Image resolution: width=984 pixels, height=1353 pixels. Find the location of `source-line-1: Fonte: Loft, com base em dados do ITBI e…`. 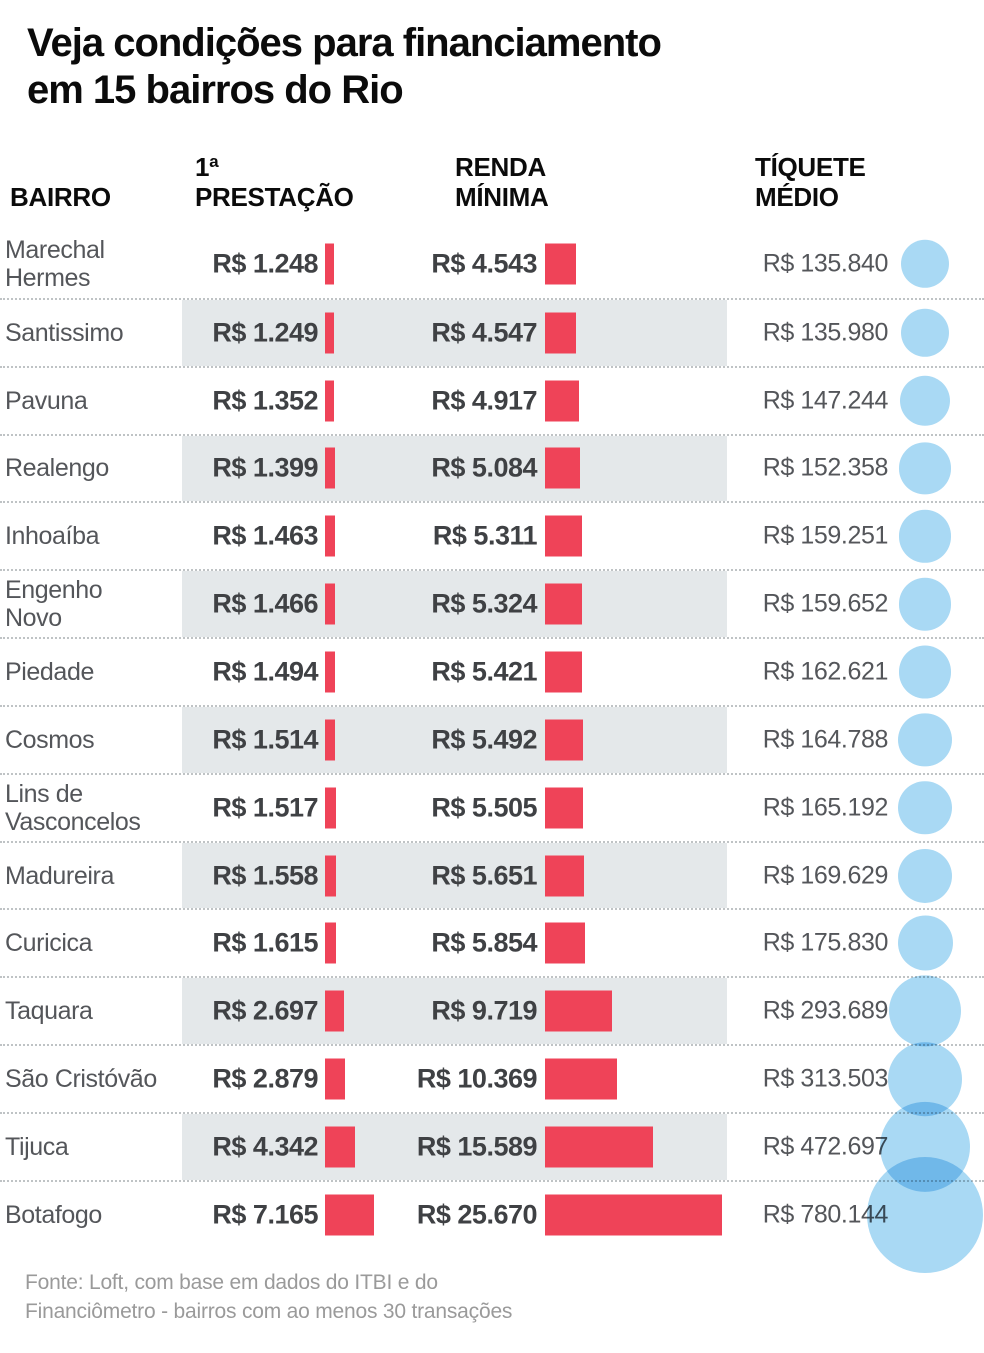

source-line-1: Fonte: Loft, com base em dados do ITBI e… is located at coordinates (231, 1282).